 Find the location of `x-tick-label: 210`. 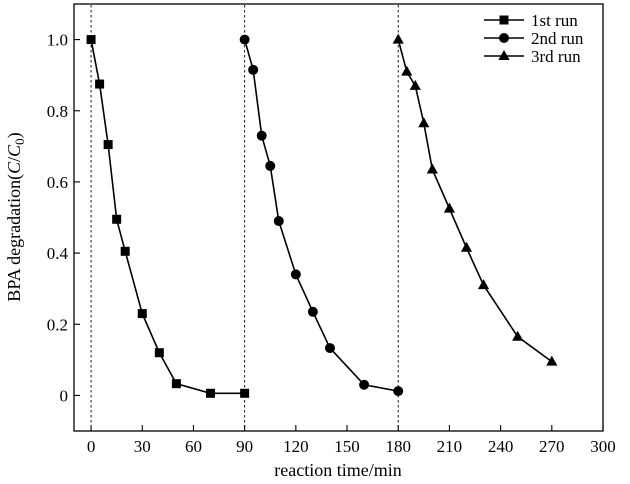

x-tick-label: 210 is located at coordinates (450, 446).